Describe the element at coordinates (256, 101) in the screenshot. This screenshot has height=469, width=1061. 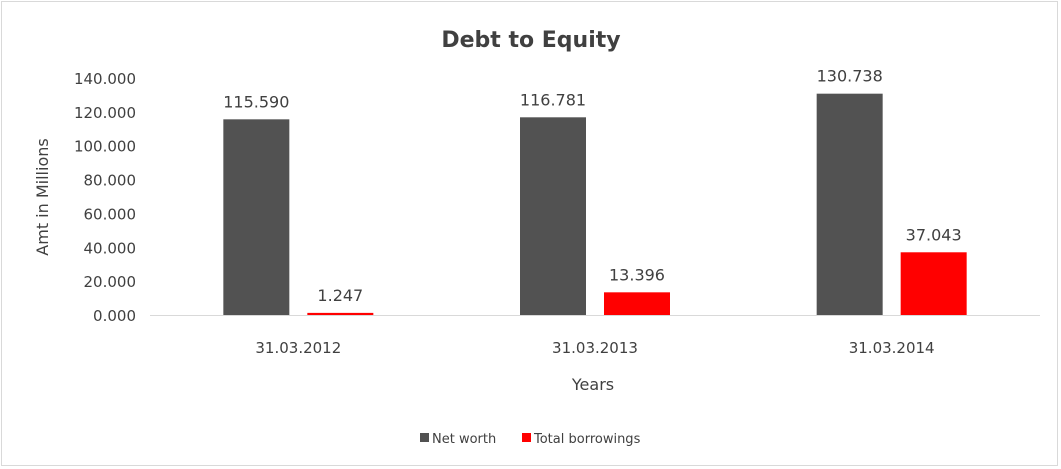
I see `data-label: 115.590` at that location.